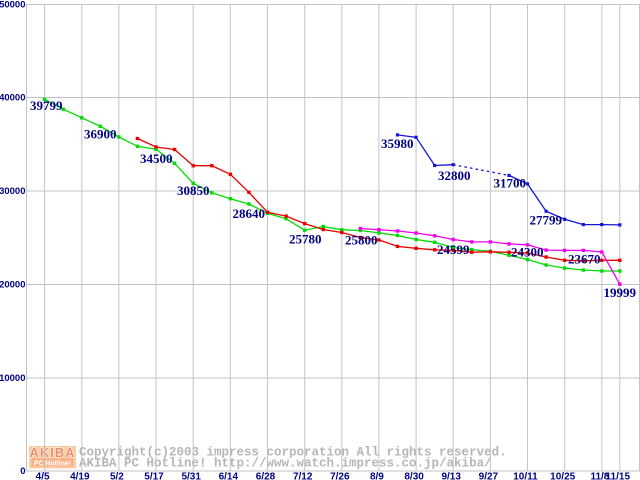 Image resolution: width=640 pixels, height=480 pixels. Describe the element at coordinates (525, 476) in the screenshot. I see `svg-text: 10/11` at that location.